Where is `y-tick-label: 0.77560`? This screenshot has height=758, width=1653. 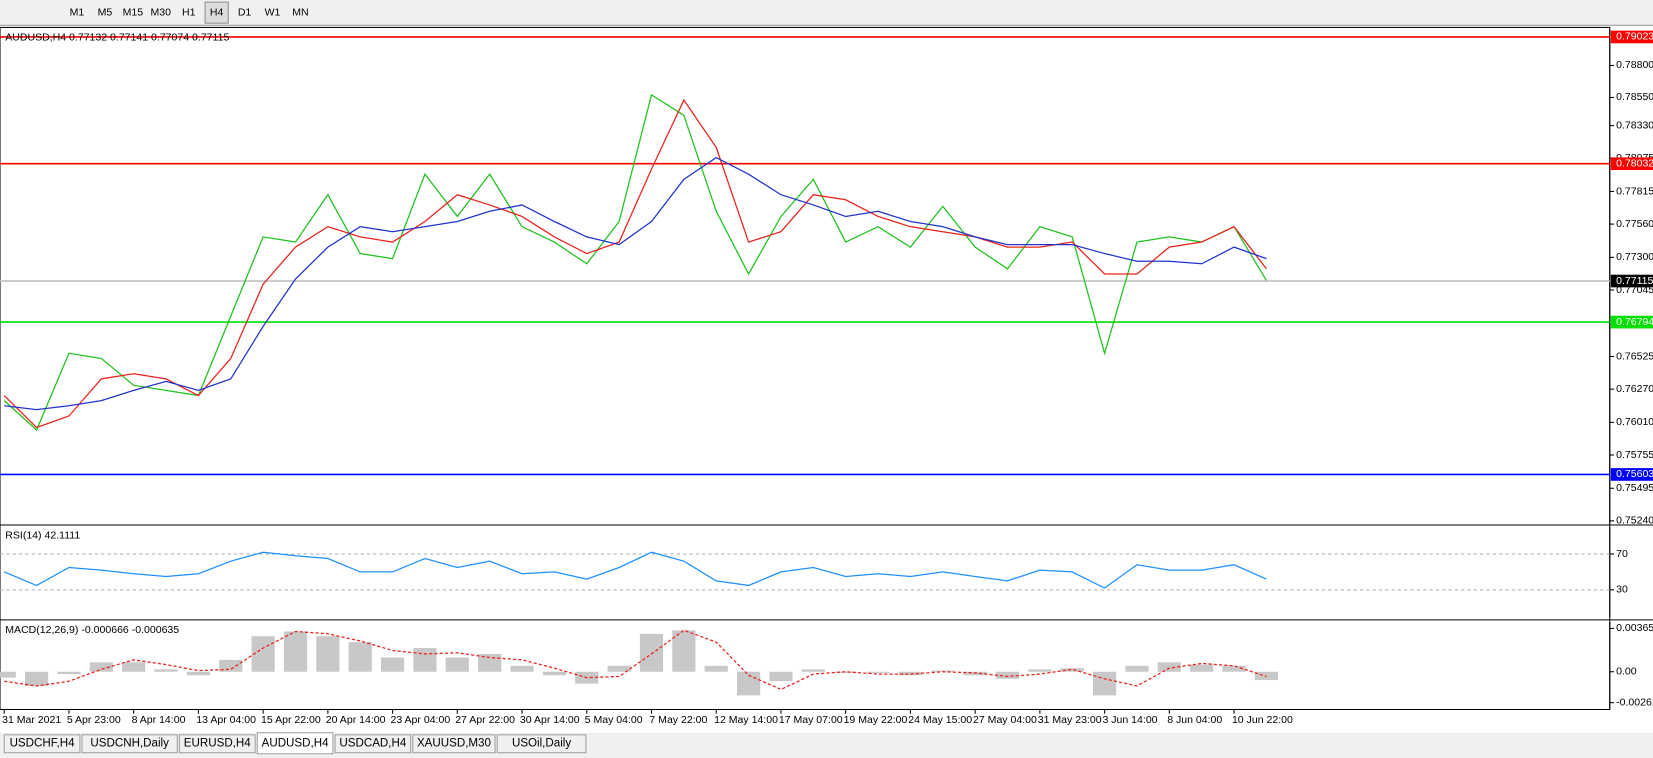
y-tick-label: 0.77560 is located at coordinates (1634, 224).